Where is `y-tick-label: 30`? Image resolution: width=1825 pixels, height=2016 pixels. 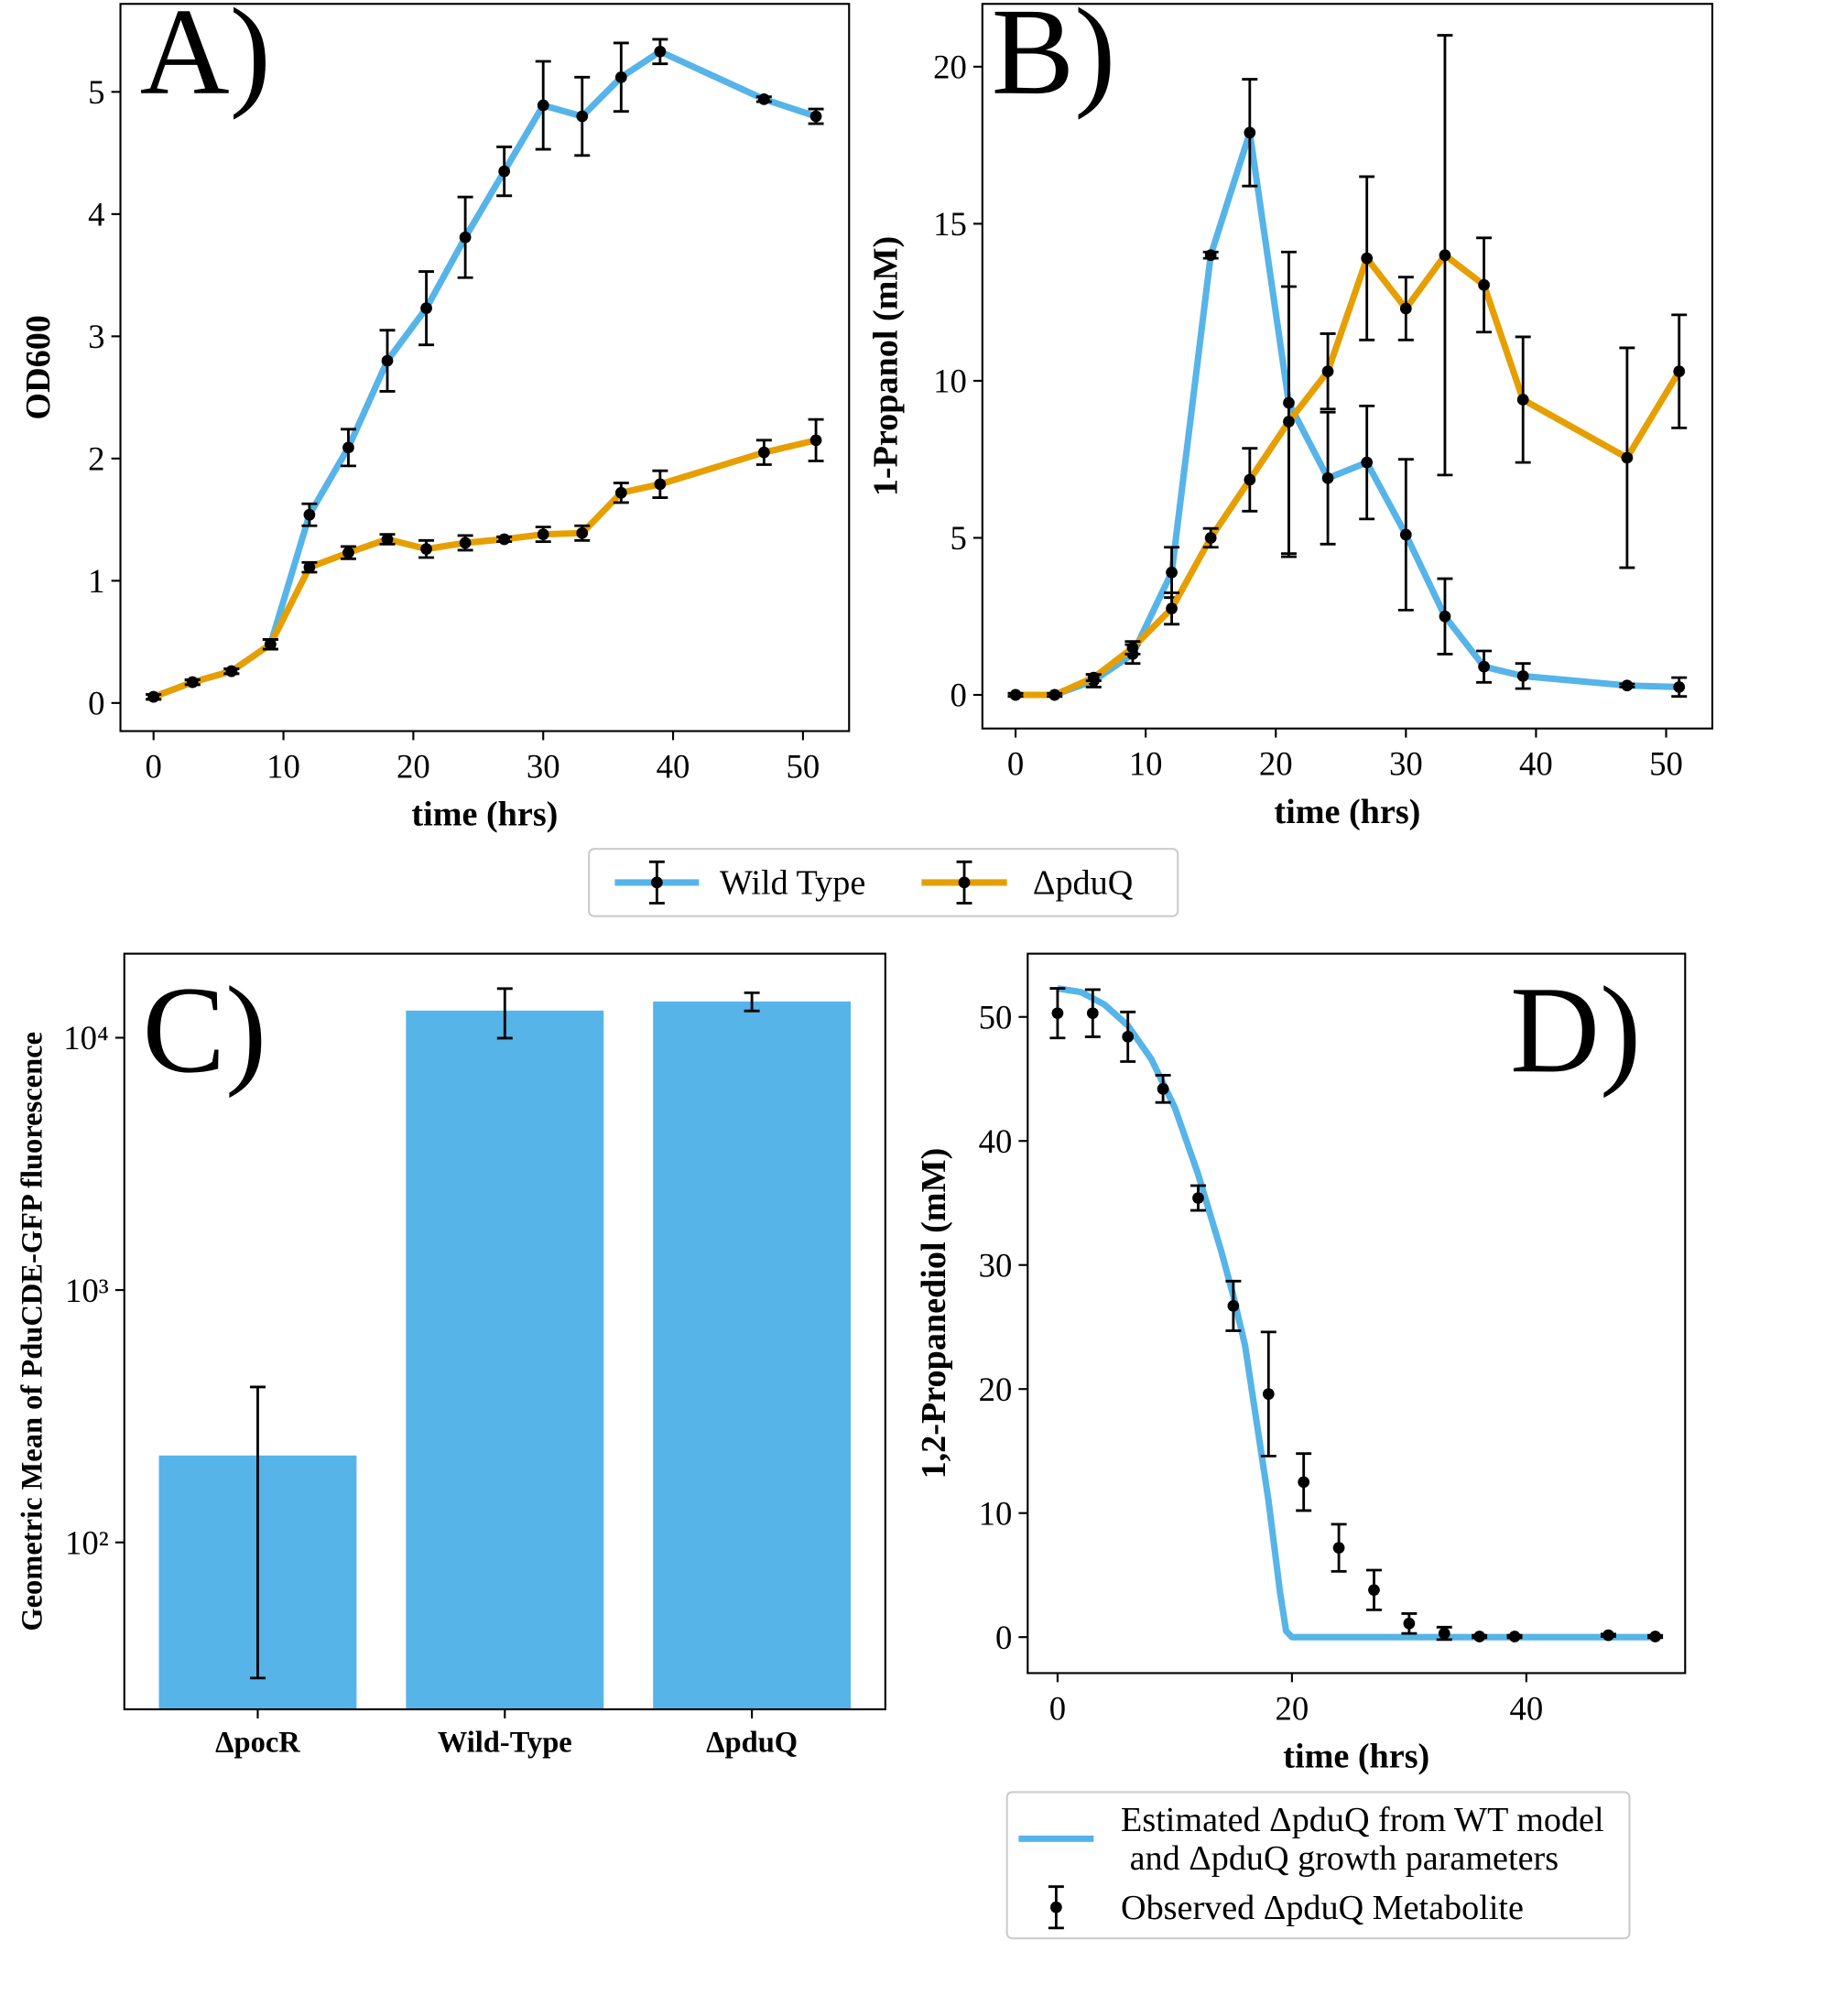
y-tick-label: 30 is located at coordinates (996, 1265).